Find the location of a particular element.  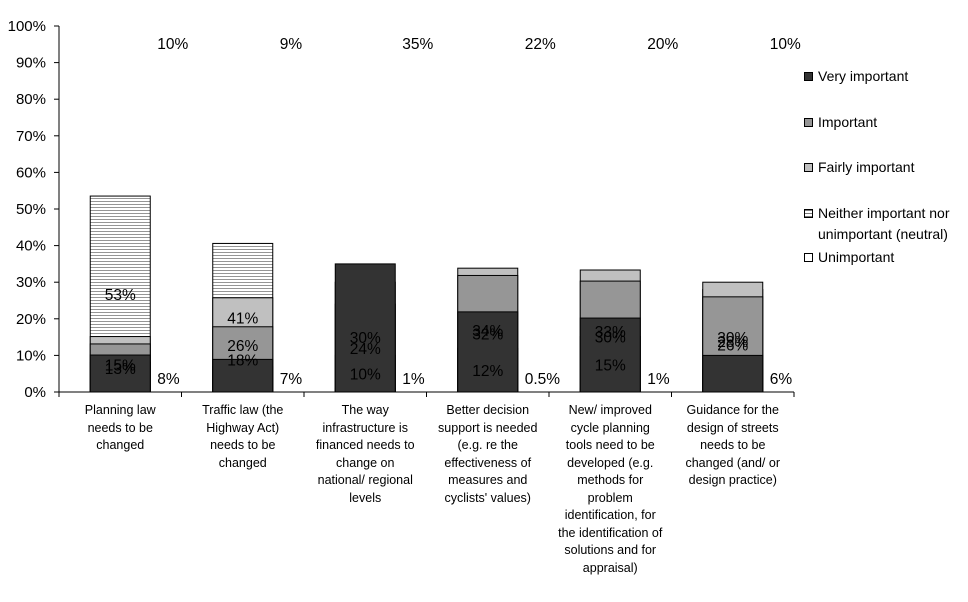

legend-label-line: Very important is located at coordinates (863, 76).